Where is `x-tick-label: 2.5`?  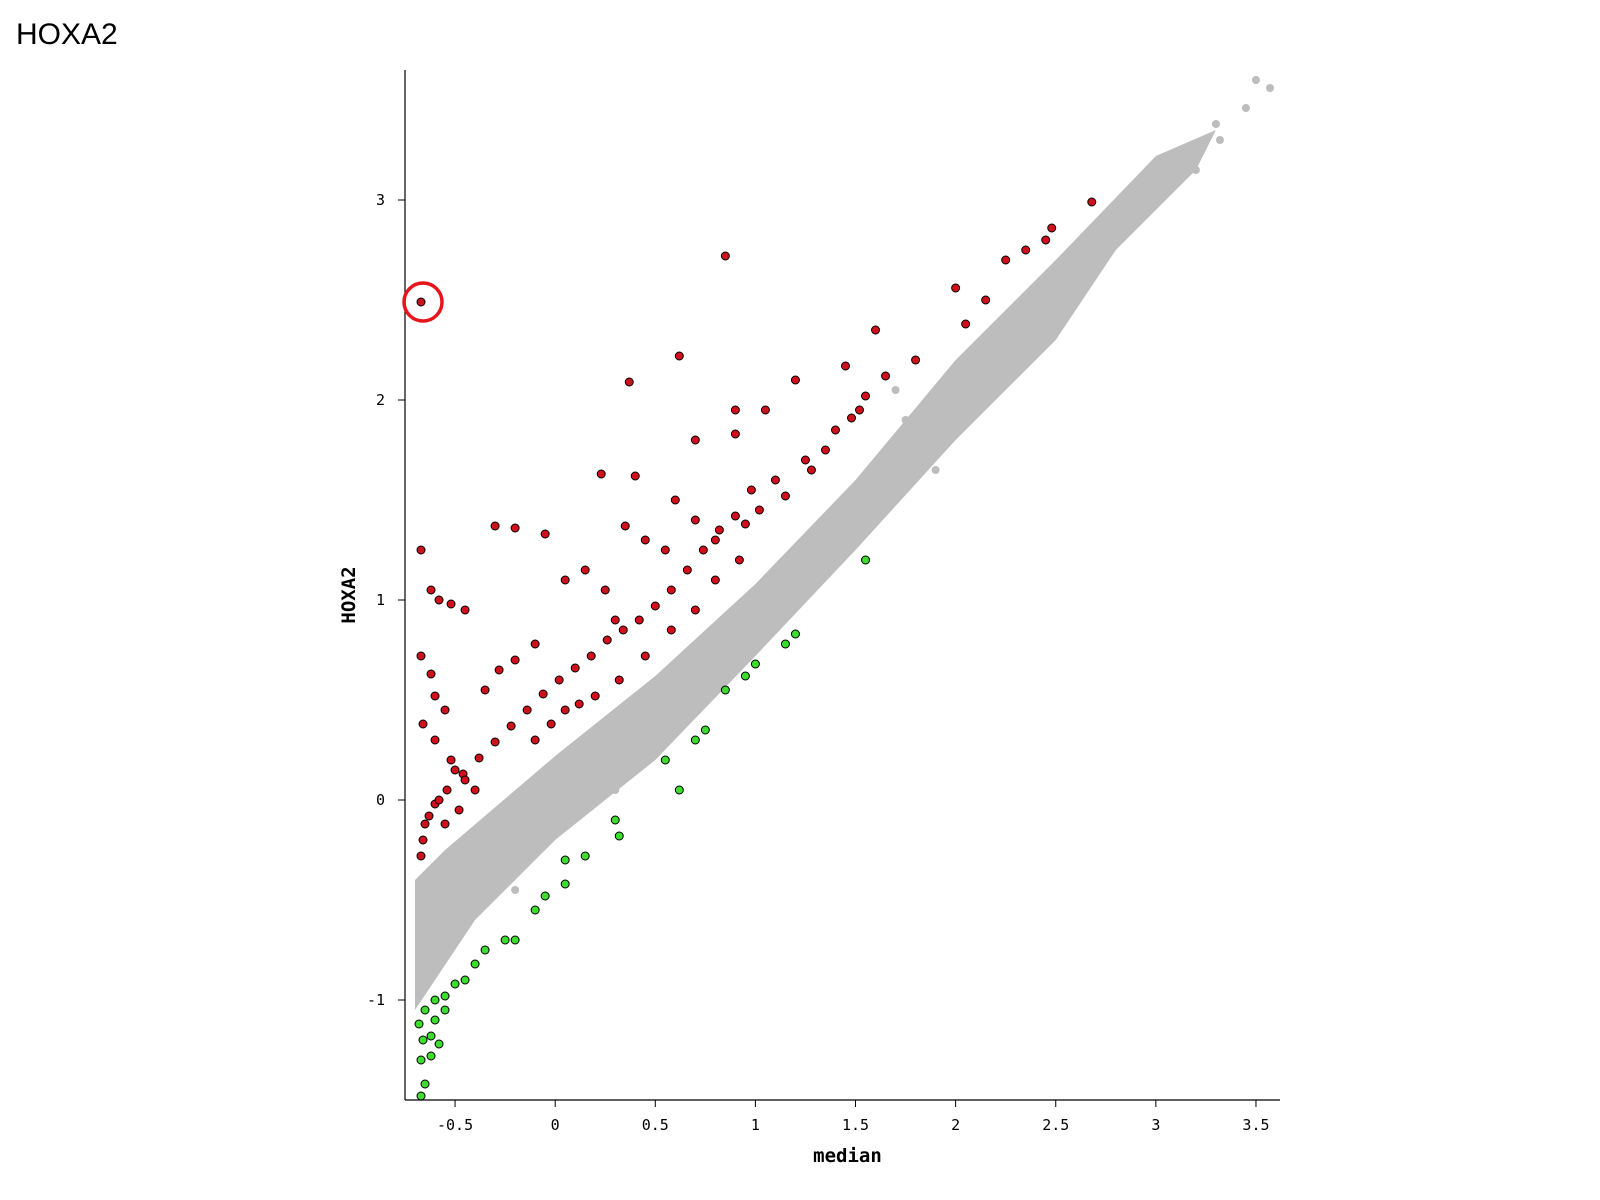 x-tick-label: 2.5 is located at coordinates (1055, 1125).